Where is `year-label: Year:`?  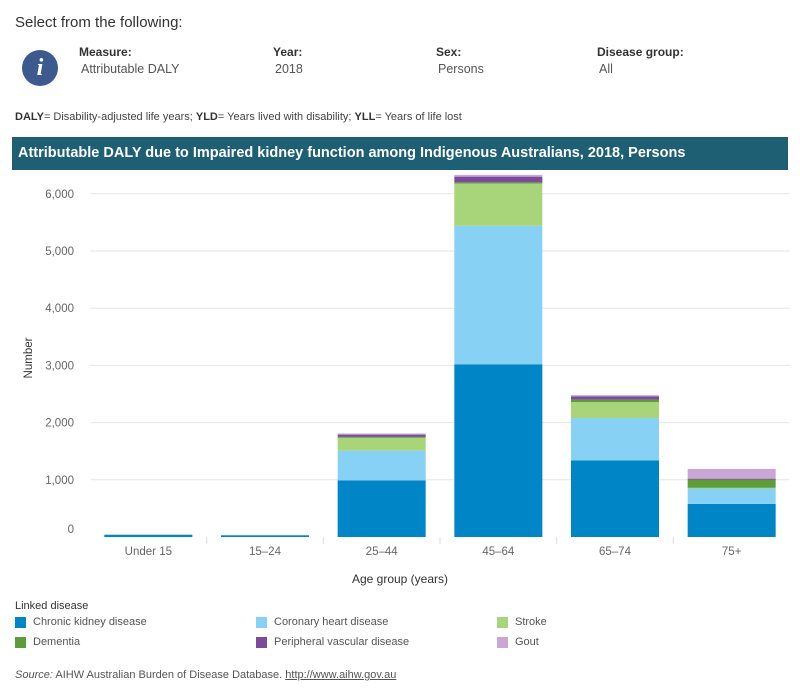
year-label: Year: is located at coordinates (288, 52).